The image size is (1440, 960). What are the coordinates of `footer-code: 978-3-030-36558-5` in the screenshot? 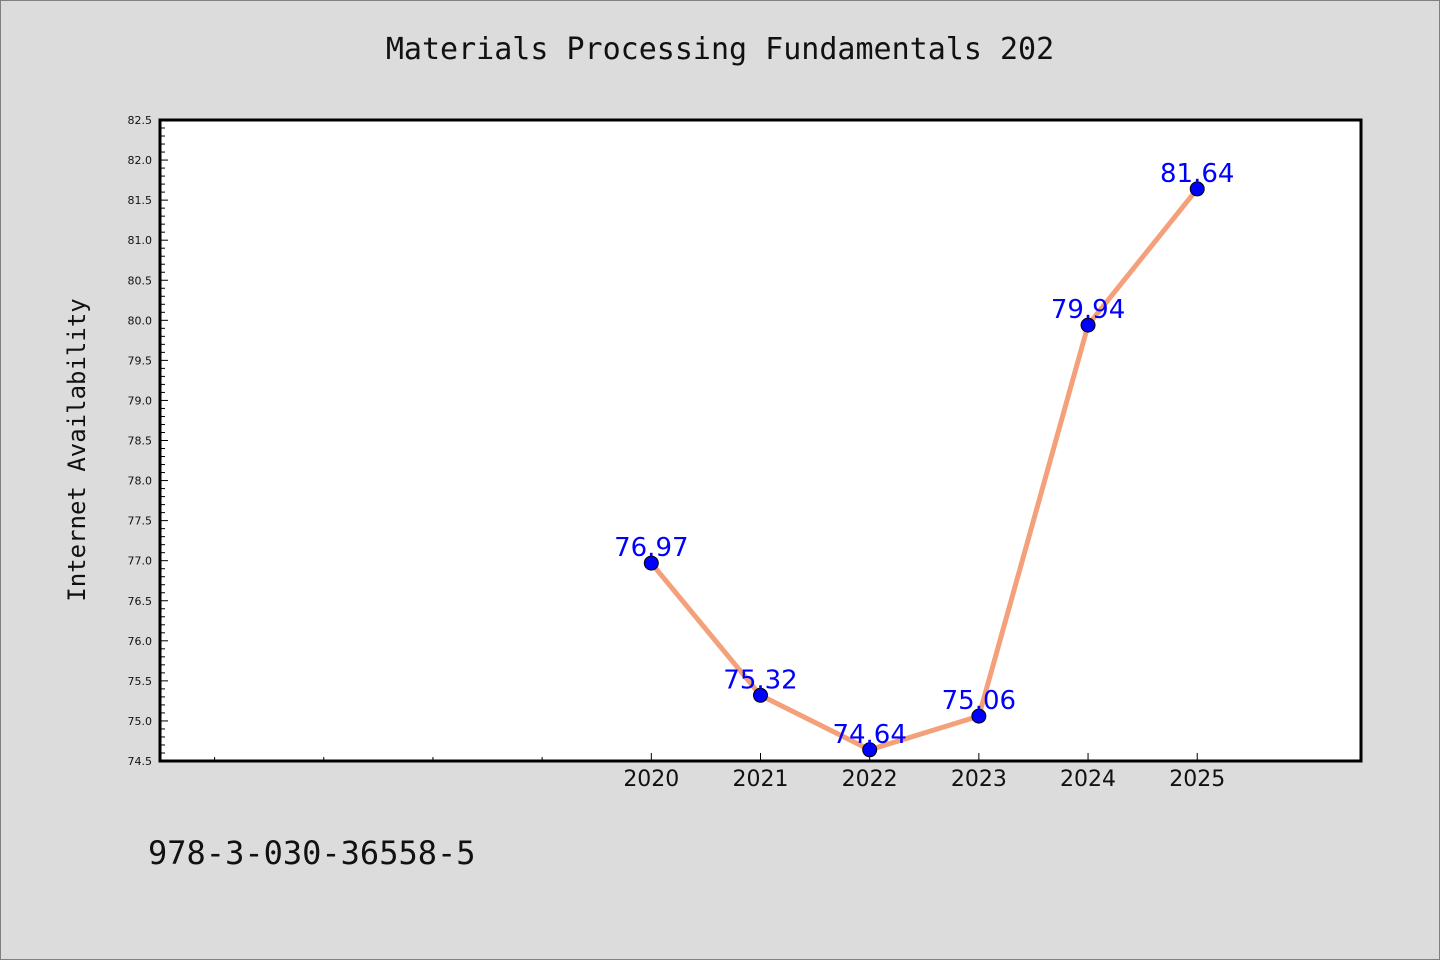 It's located at (312, 853).